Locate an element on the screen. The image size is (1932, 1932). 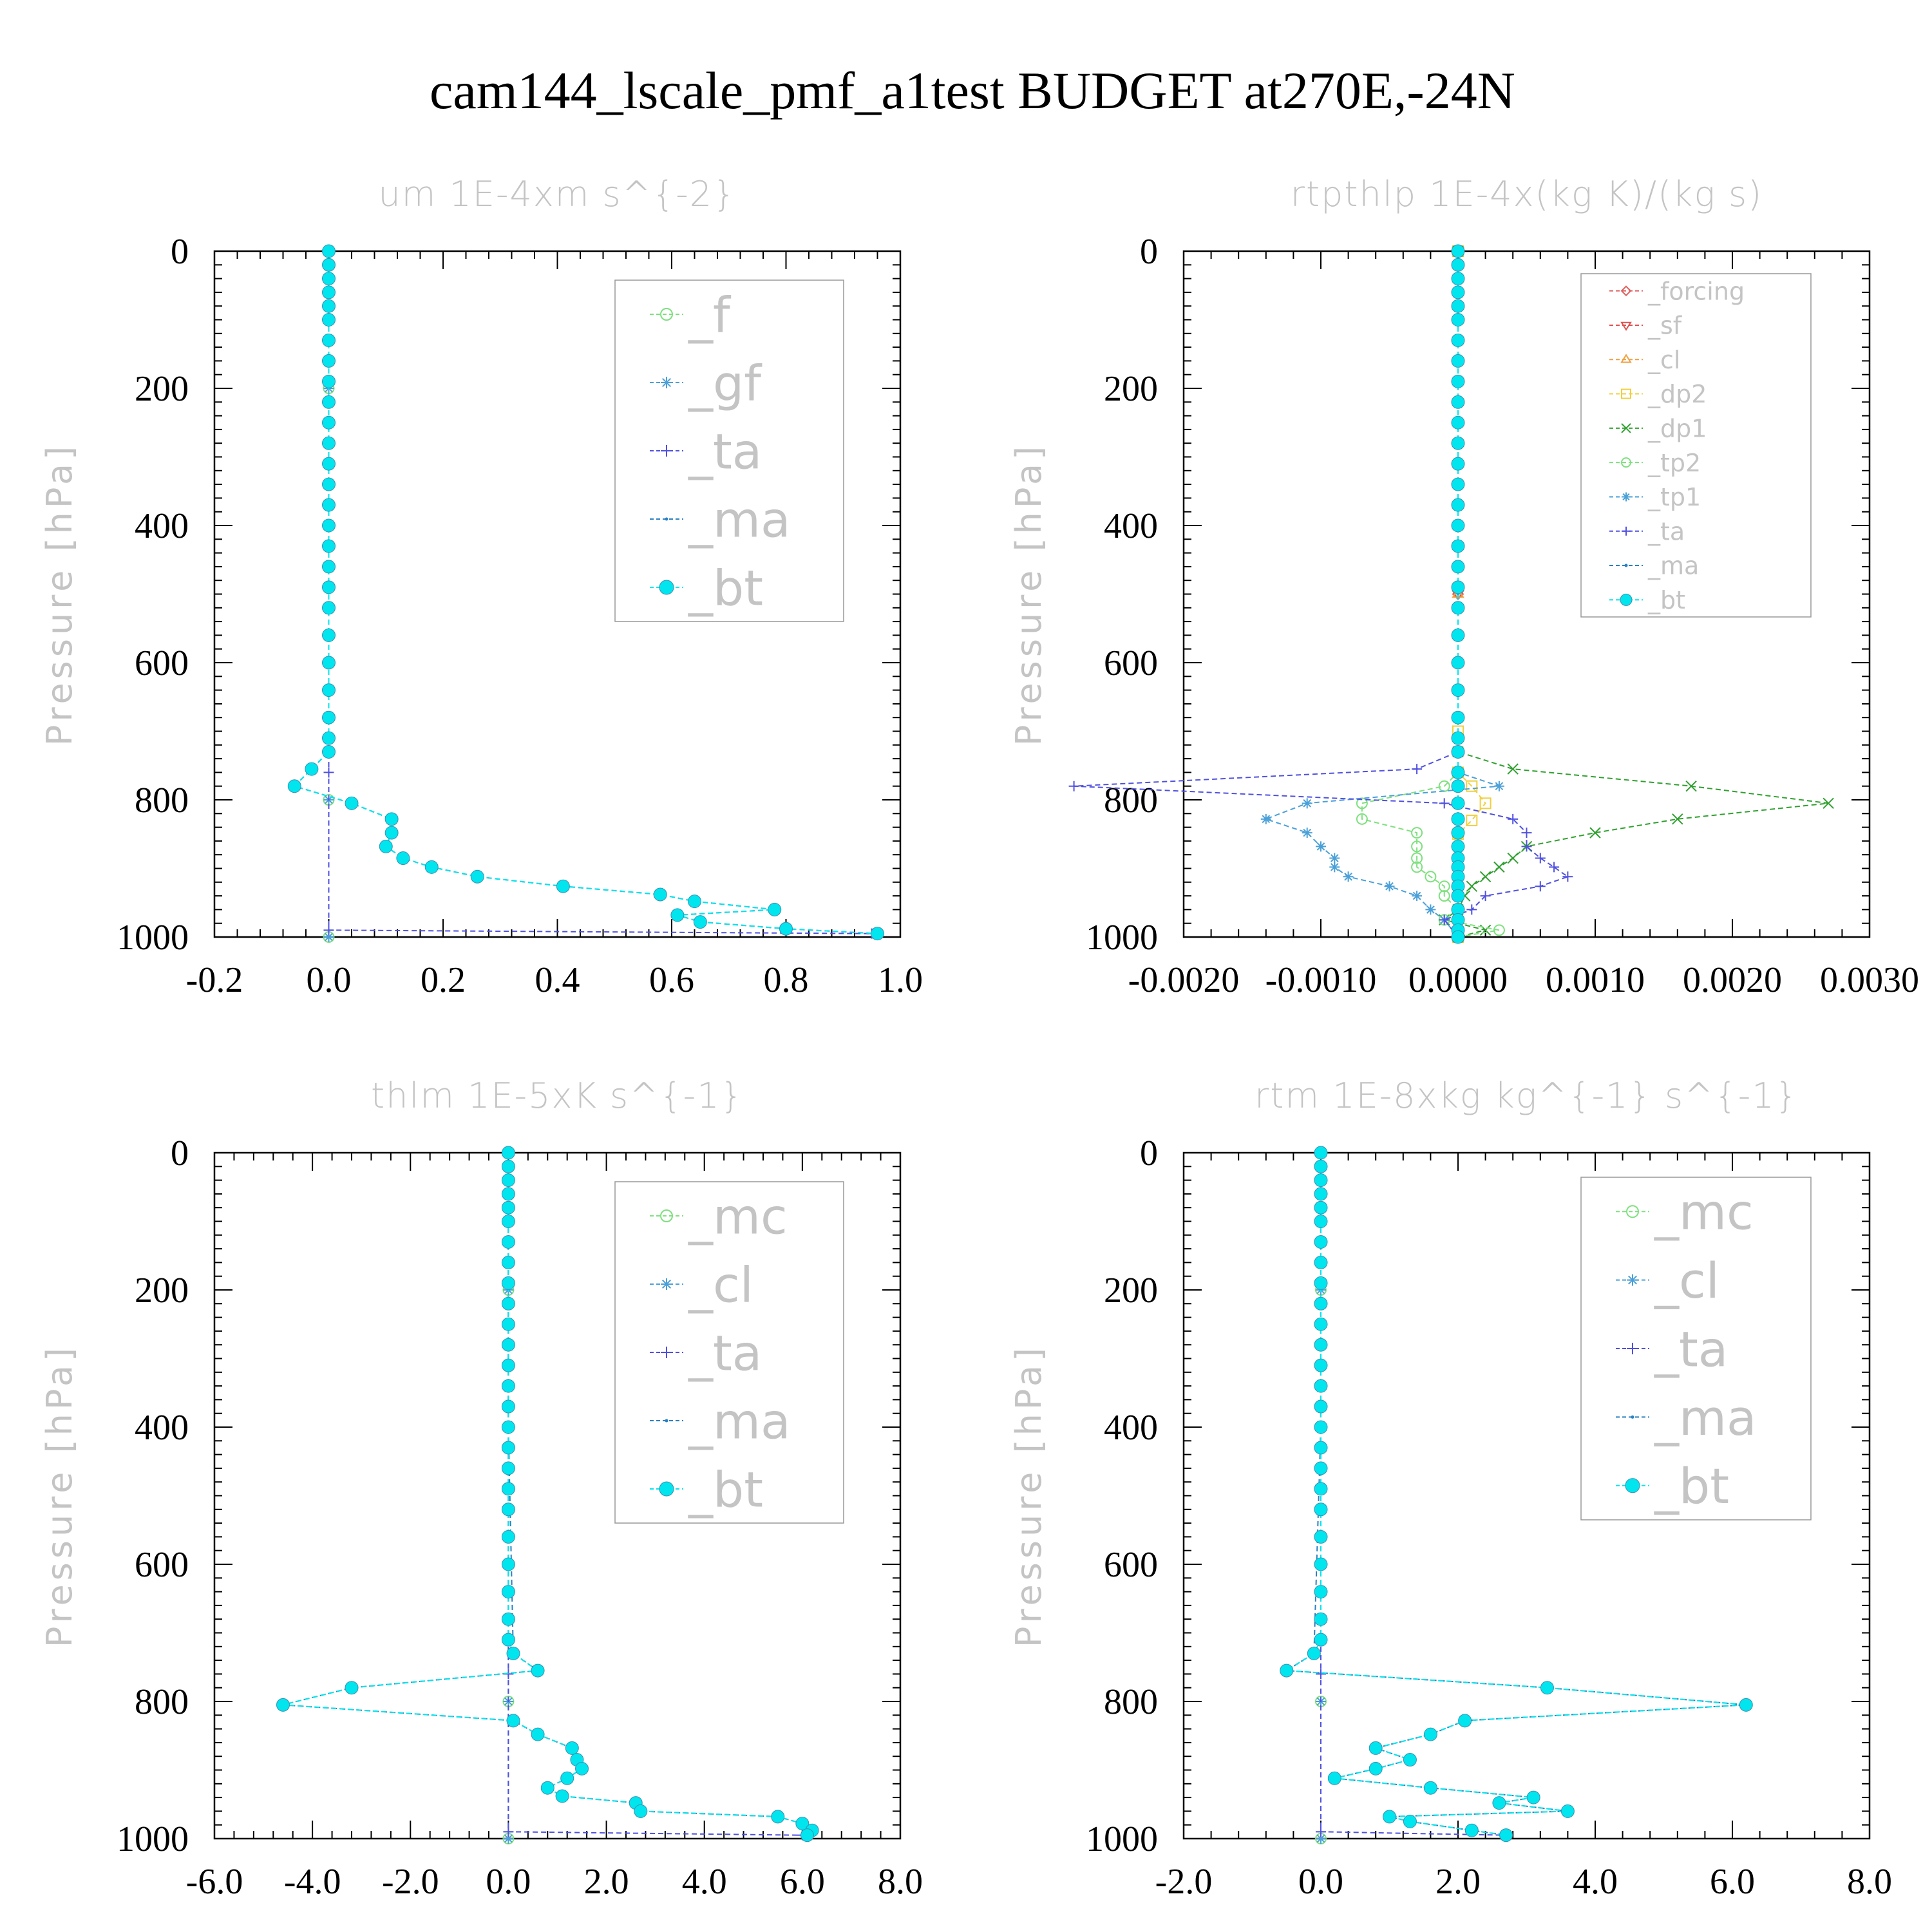
legend-label: _forcing is located at coordinates (1696, 291).